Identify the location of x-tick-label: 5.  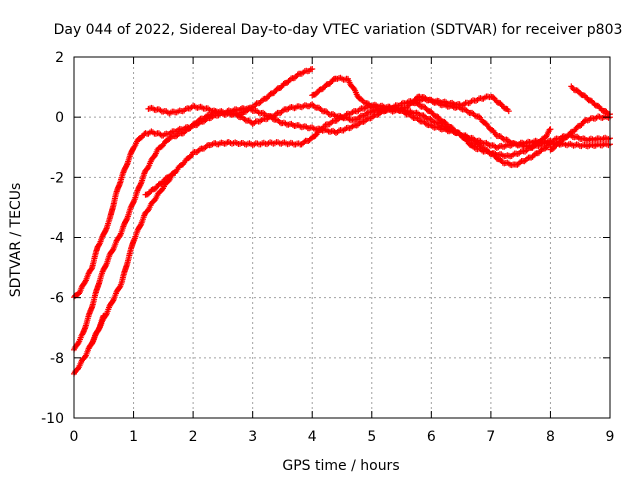
(371, 437).